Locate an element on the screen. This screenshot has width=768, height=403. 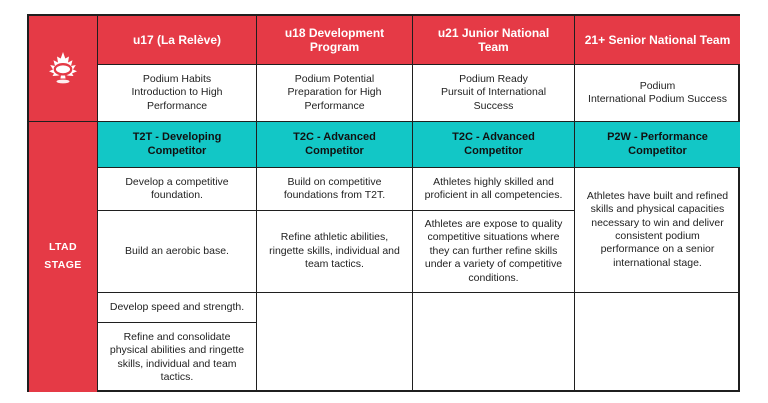
stage-u21: T2C - Advanced Competitor is located at coordinates (494, 145).